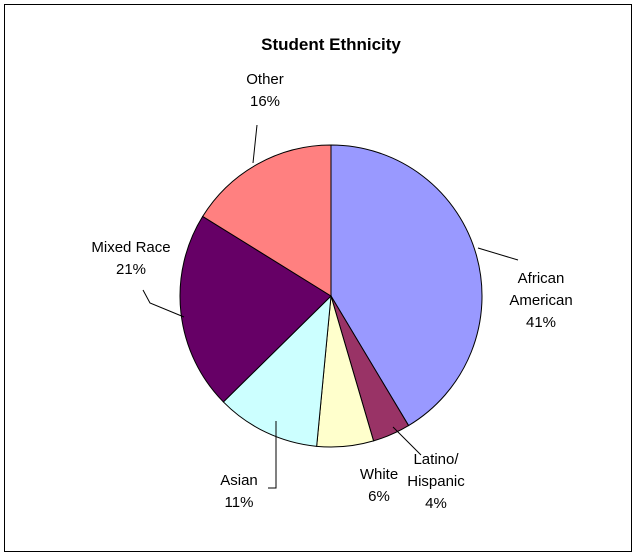 This screenshot has height=558, width=637. Describe the element at coordinates (239, 502) in the screenshot. I see `slice-percent: 11%` at that location.